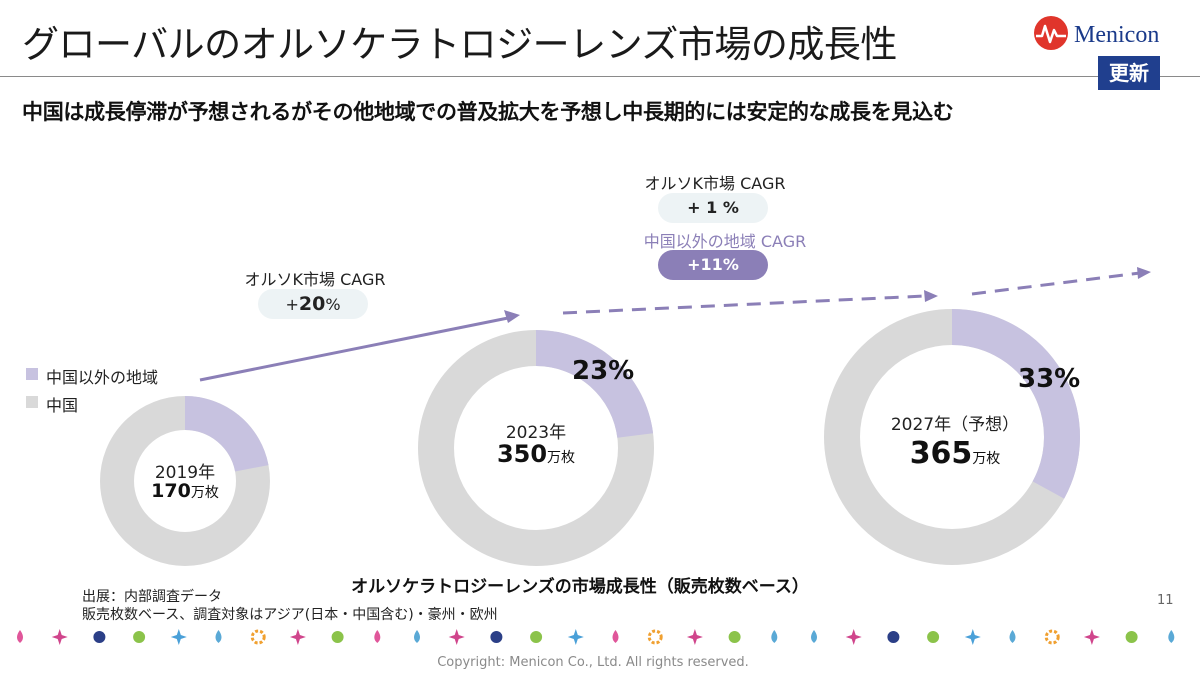 The image size is (1200, 679). I want to click on decorative-icon-row, so click(596, 637).